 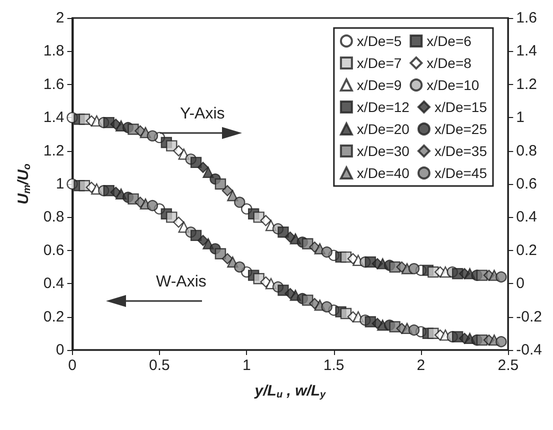 What do you see at coordinates (461, 151) in the screenshot?
I see `legend-label: x/De=35` at bounding box center [461, 151].